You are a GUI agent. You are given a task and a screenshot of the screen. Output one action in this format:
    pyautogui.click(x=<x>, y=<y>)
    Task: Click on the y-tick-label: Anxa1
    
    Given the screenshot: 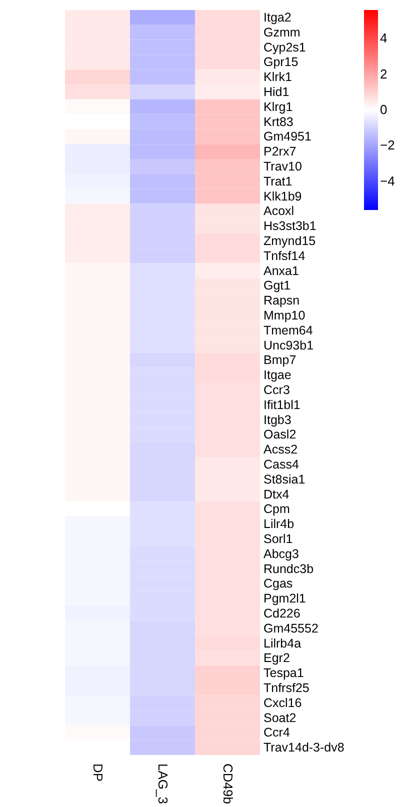 What is the action you would take?
    pyautogui.click(x=281, y=271)
    